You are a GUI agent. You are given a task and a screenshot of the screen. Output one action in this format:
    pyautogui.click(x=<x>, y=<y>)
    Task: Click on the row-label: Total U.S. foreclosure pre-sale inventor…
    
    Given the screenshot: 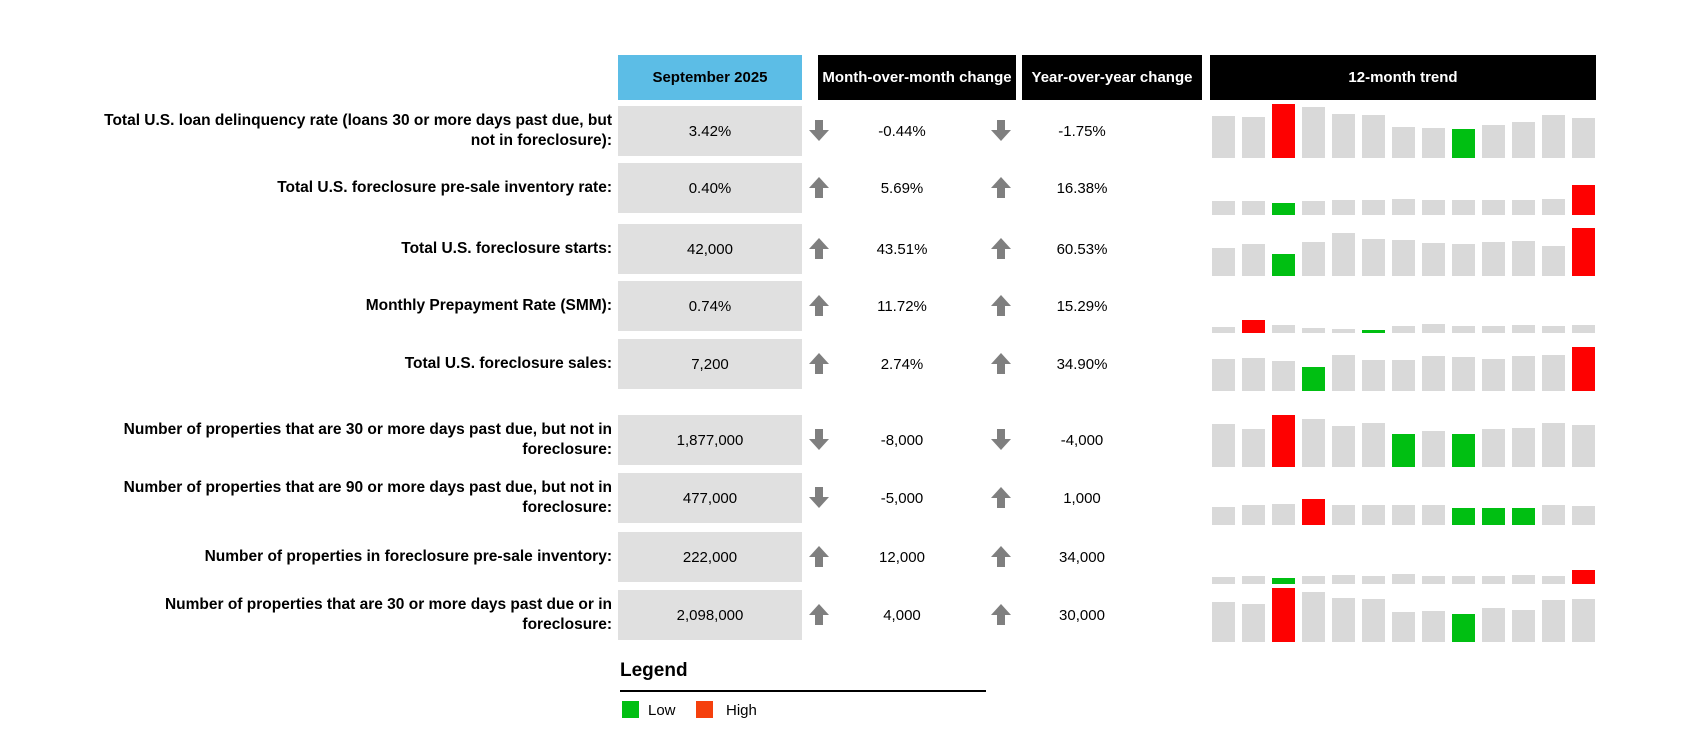 What is the action you would take?
    pyautogui.click(x=444, y=187)
    